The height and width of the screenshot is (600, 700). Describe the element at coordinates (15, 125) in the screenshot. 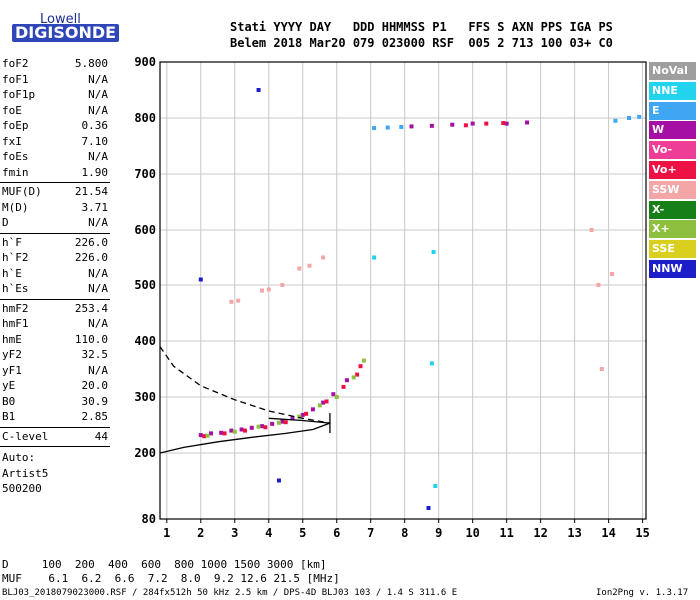

I see `param-label: foEp` at that location.